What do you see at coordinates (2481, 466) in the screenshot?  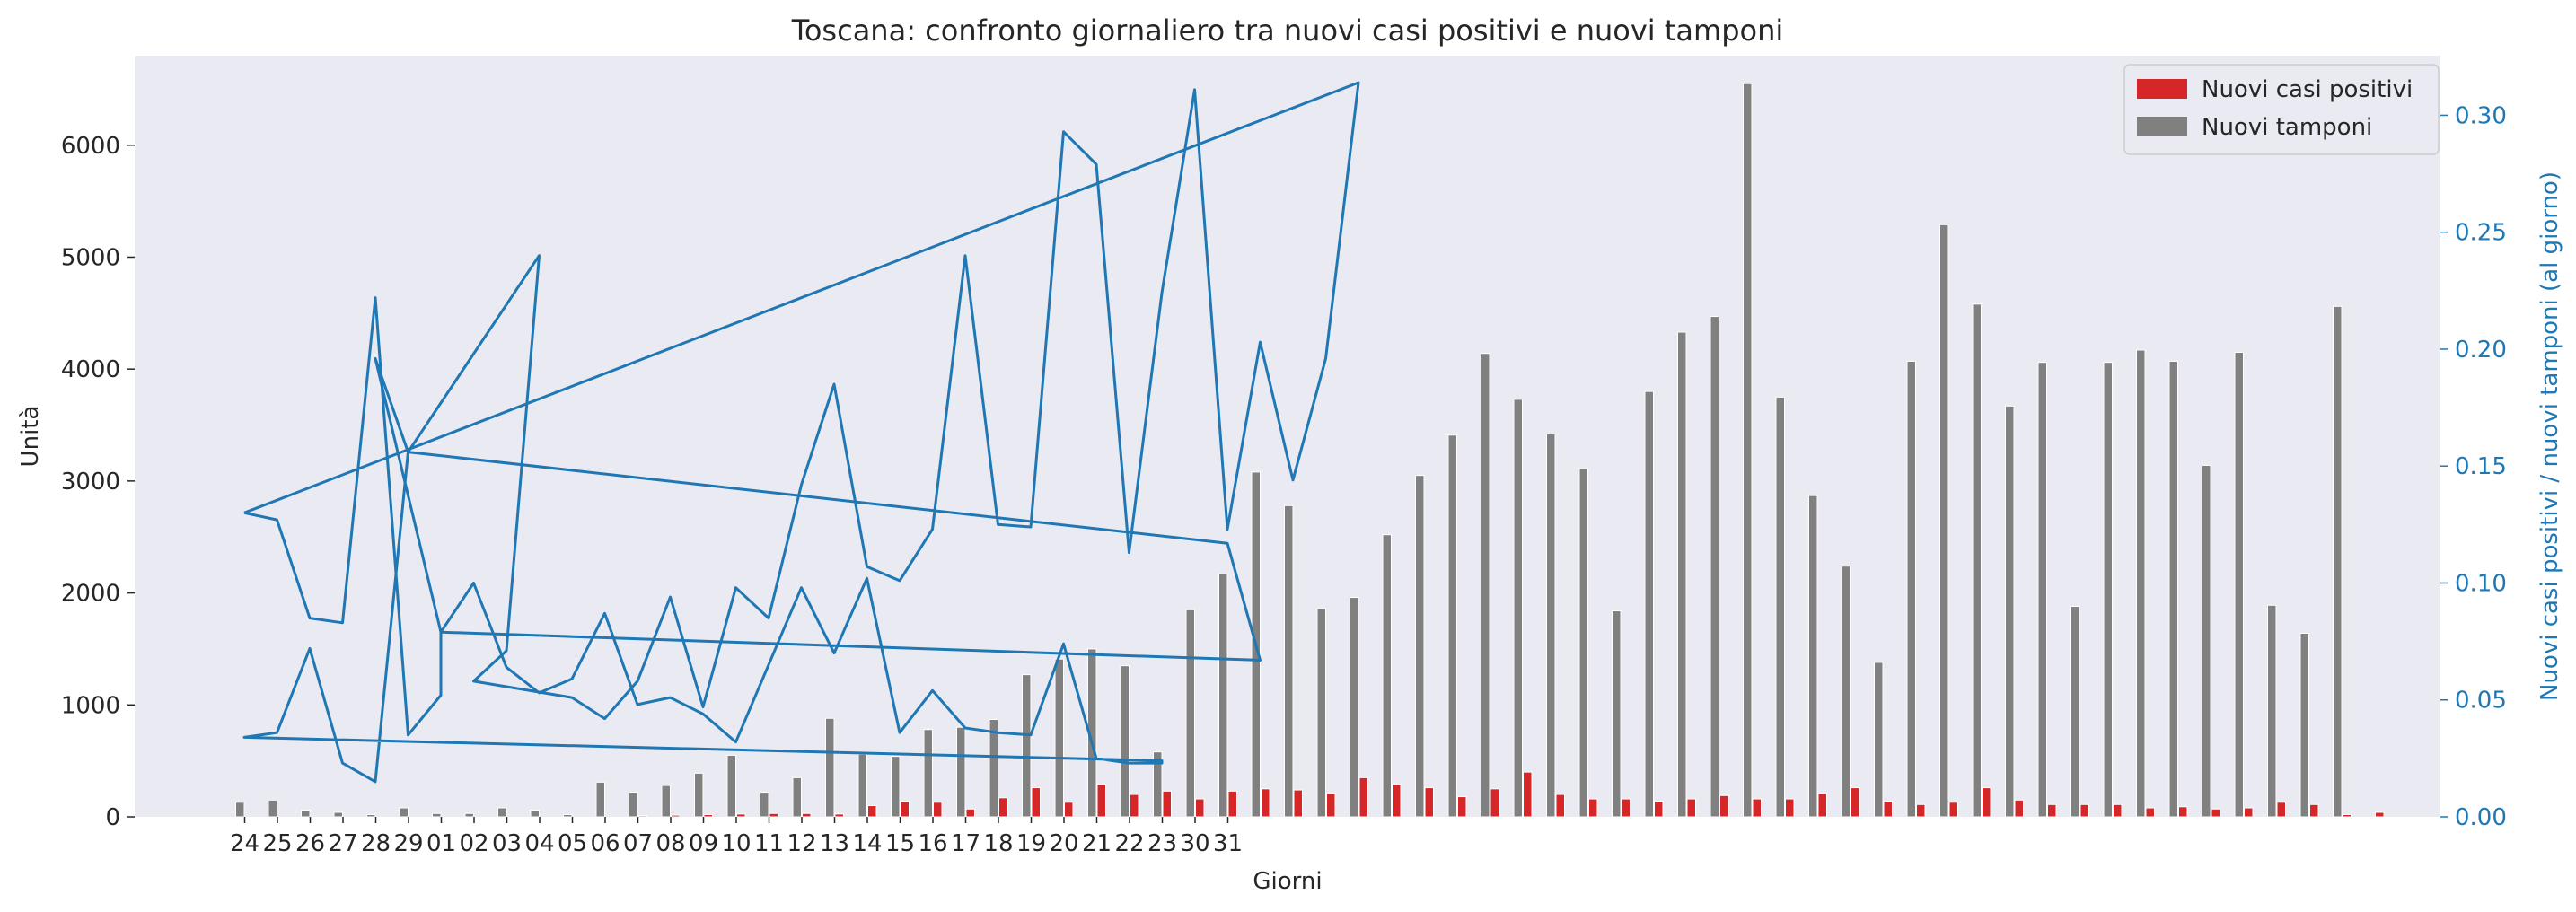 I see `y2-tick-label: 0.15` at bounding box center [2481, 466].